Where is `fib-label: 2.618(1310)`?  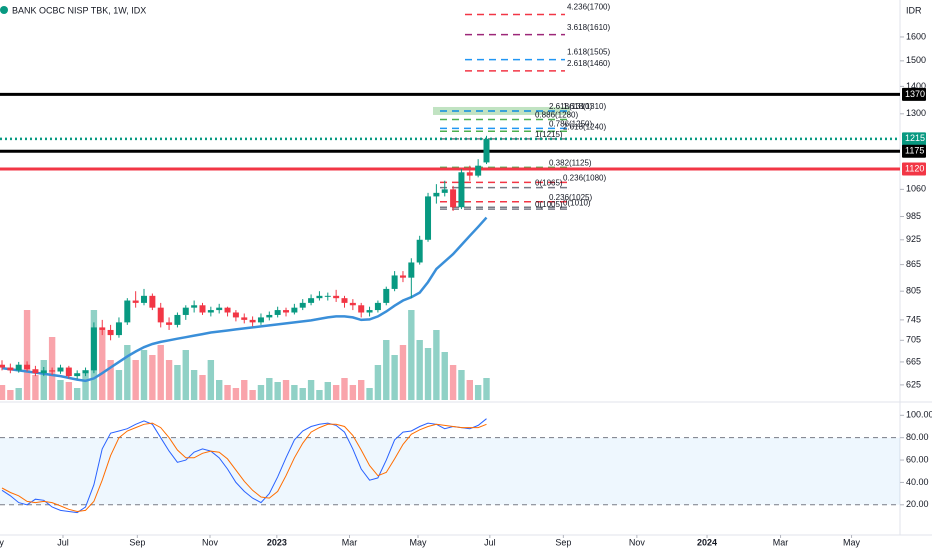 fib-label: 2.618(1310) is located at coordinates (570, 106).